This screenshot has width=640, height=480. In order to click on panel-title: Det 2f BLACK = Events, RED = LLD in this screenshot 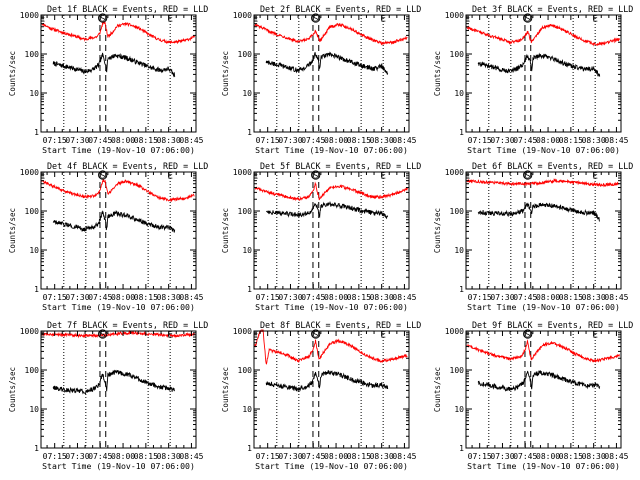, I will do `click(340, 9)`.